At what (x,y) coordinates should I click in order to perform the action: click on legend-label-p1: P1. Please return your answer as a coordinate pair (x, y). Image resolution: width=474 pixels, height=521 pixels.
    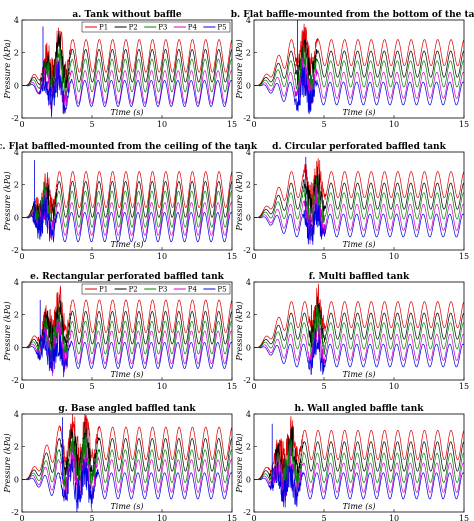
    Looking at the image, I should click on (103, 28).